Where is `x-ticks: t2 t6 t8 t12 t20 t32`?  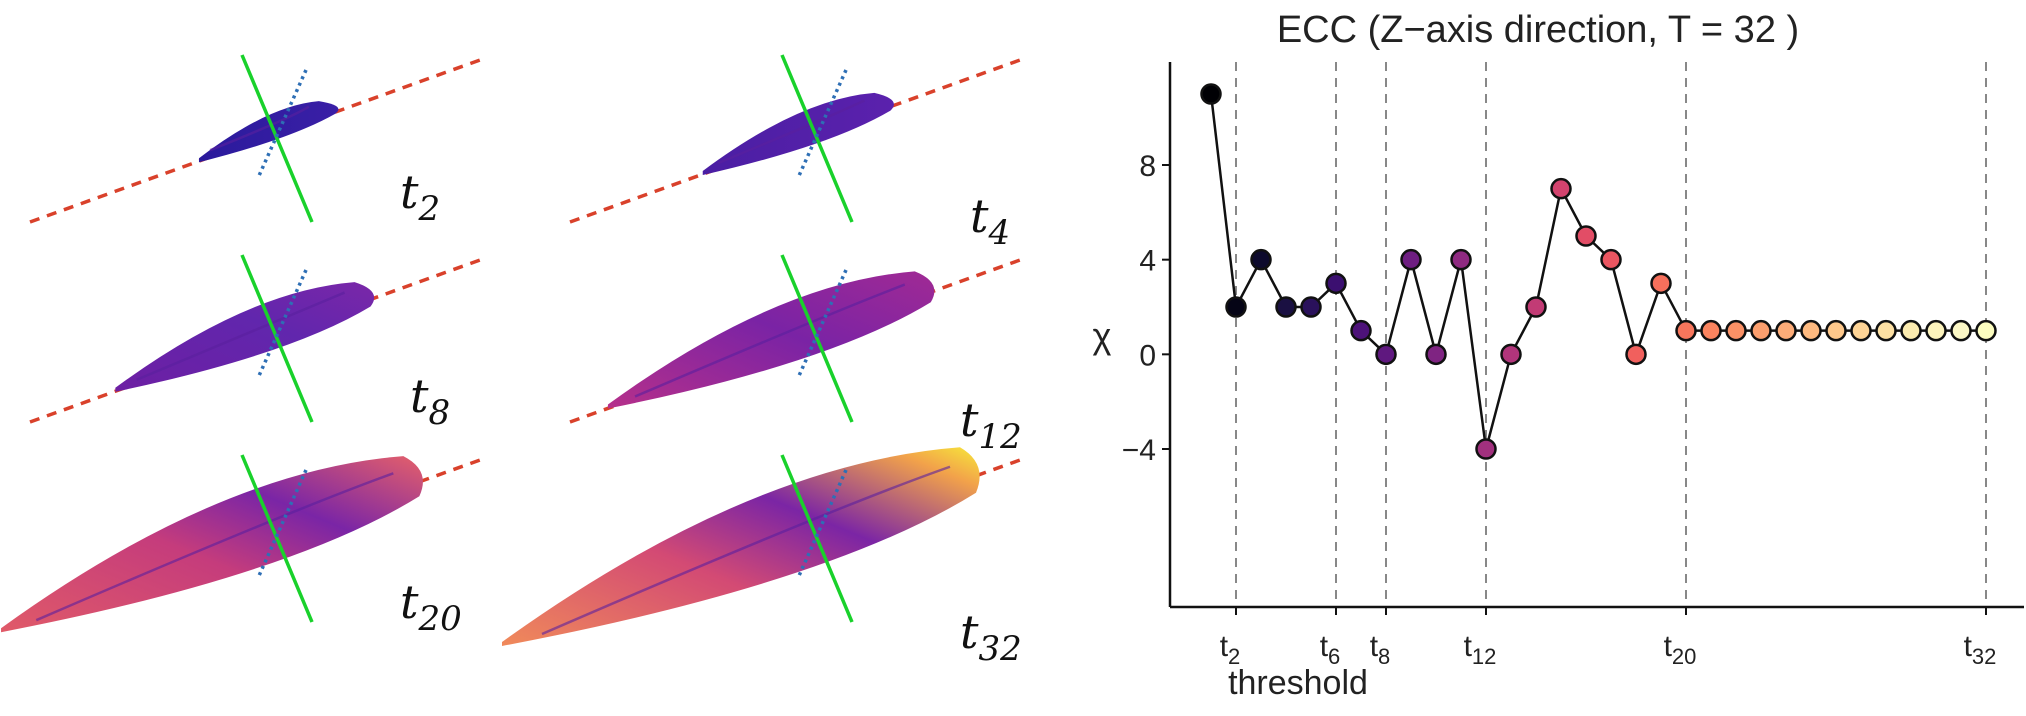 x-ticks: t2 t6 t8 t12 t20 t32 is located at coordinates (1608, 638).